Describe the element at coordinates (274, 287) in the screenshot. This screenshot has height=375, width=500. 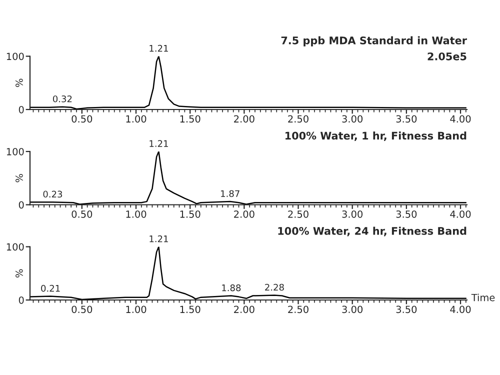
I see `annotation: 2.28` at that location.